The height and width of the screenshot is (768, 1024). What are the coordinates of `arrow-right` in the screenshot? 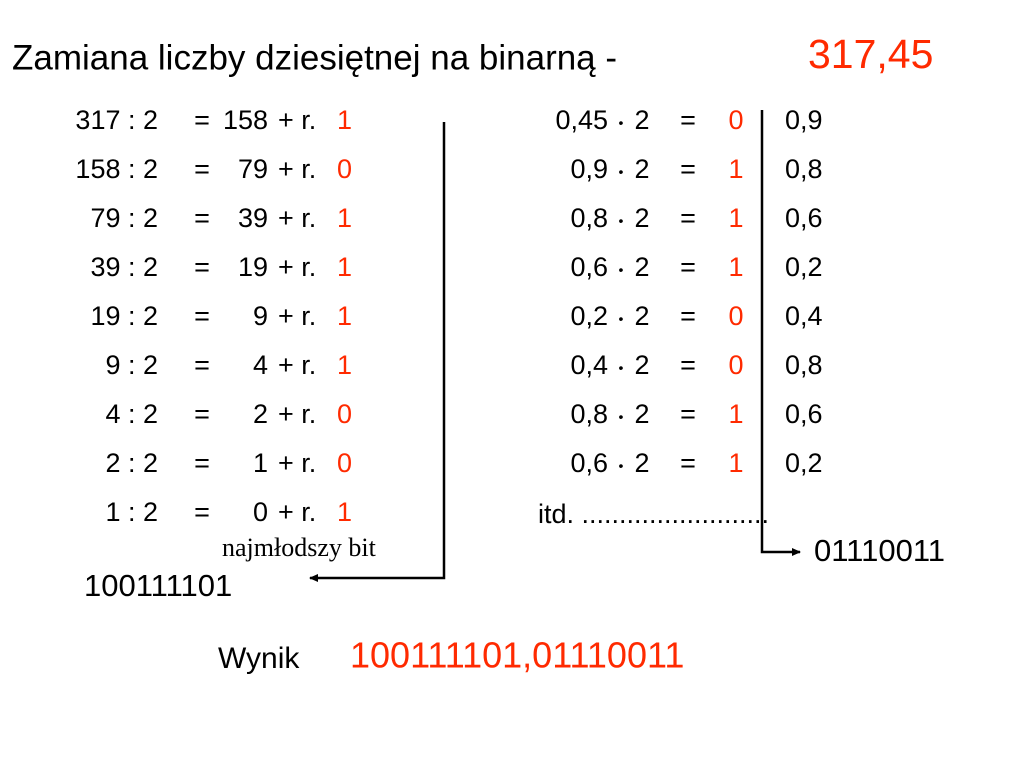 It's located at (780, 333).